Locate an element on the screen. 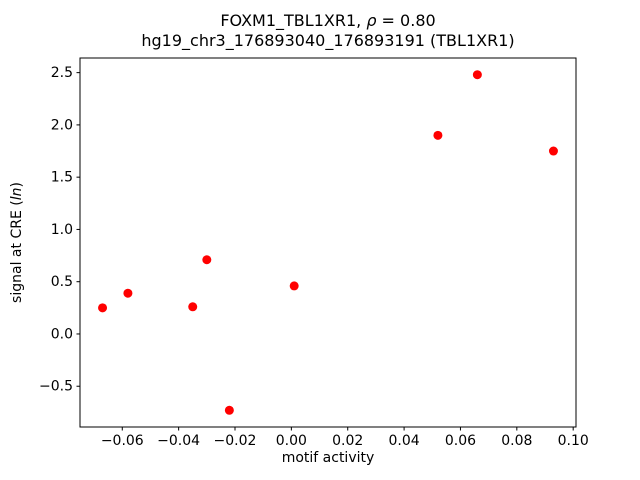 Image resolution: width=640 pixels, height=480 pixels. y-axis-ticks: −0.5 0.0 0.5 1.0 1.5 2.0 2.5 is located at coordinates (59, 230).